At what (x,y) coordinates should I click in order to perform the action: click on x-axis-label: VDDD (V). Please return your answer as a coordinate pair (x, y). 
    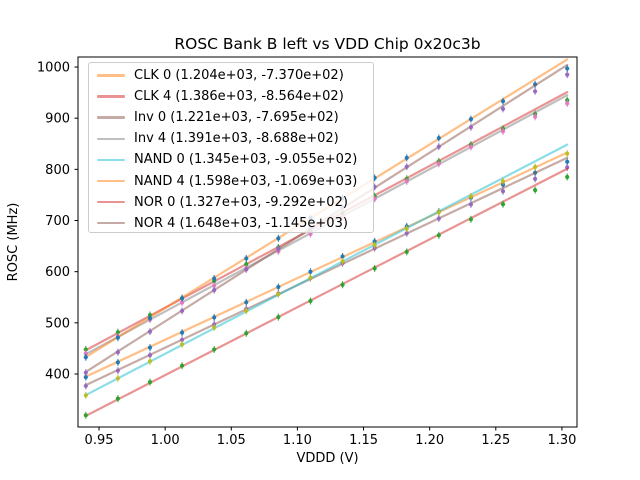
    Looking at the image, I should click on (327, 458).